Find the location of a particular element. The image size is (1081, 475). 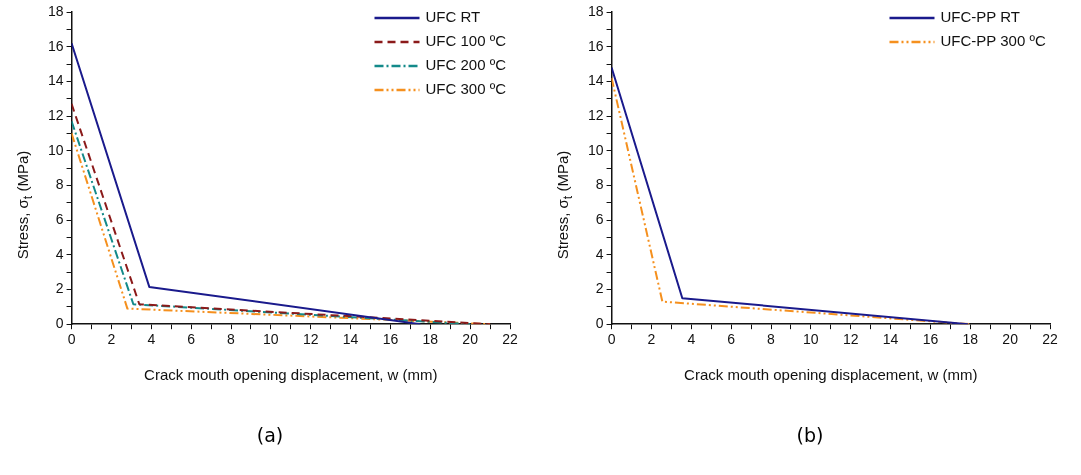

text: (a) is located at coordinates (270, 435).